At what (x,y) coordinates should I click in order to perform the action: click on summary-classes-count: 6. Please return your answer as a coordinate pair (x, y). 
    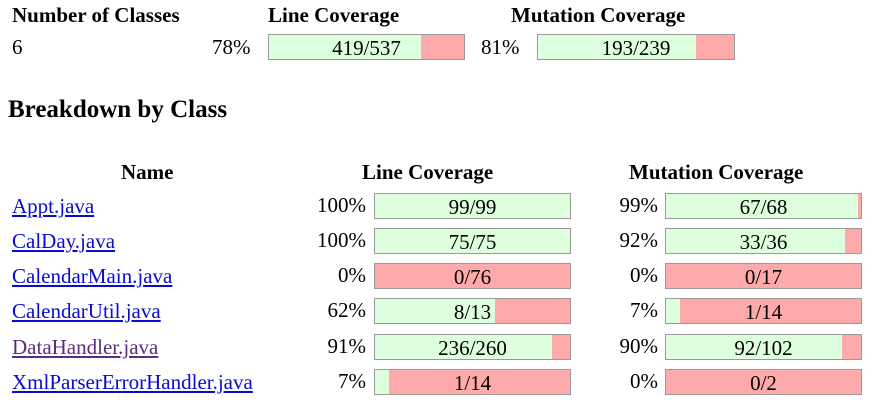
    Looking at the image, I should click on (17, 47).